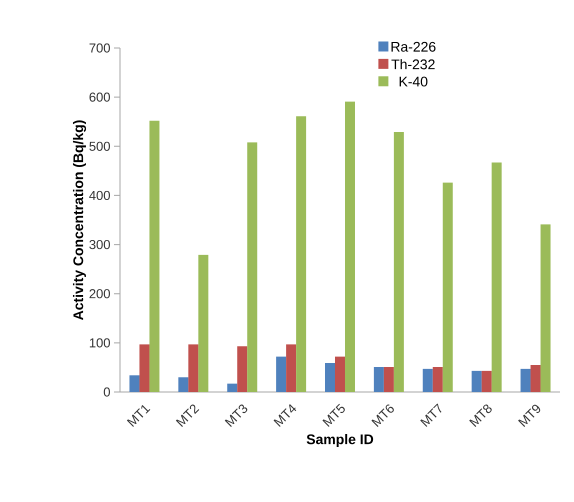 The image size is (574, 502). What do you see at coordinates (138, 415) in the screenshot?
I see `x-tick-label: MT1` at bounding box center [138, 415].